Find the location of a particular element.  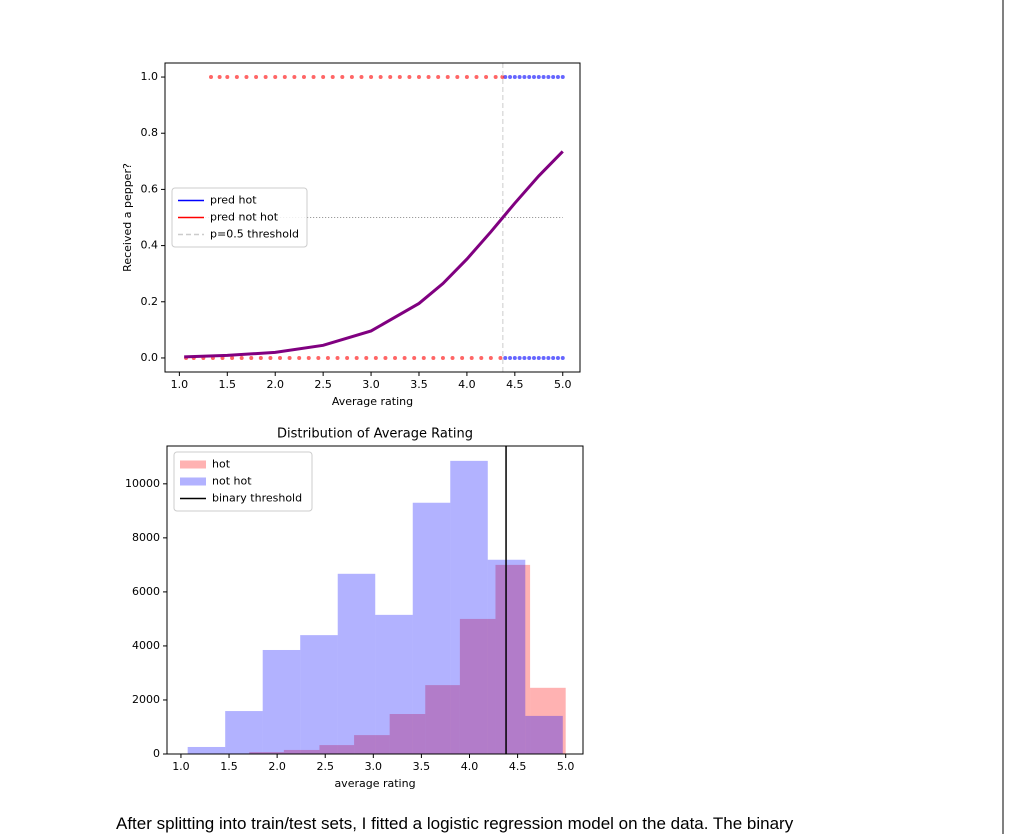

x-tick-label: 3.5 is located at coordinates (422, 766).